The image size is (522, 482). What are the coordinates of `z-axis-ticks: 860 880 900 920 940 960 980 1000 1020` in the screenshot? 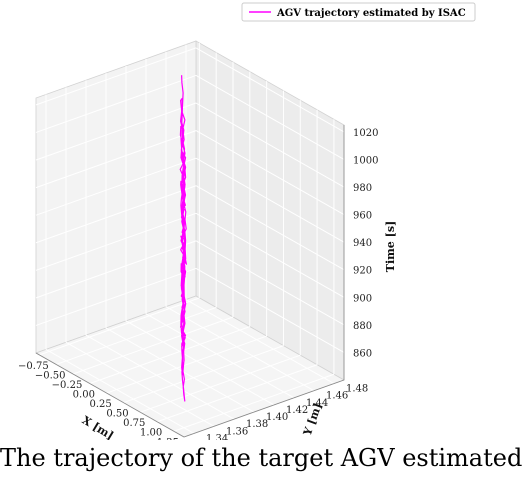 It's located at (365, 244).